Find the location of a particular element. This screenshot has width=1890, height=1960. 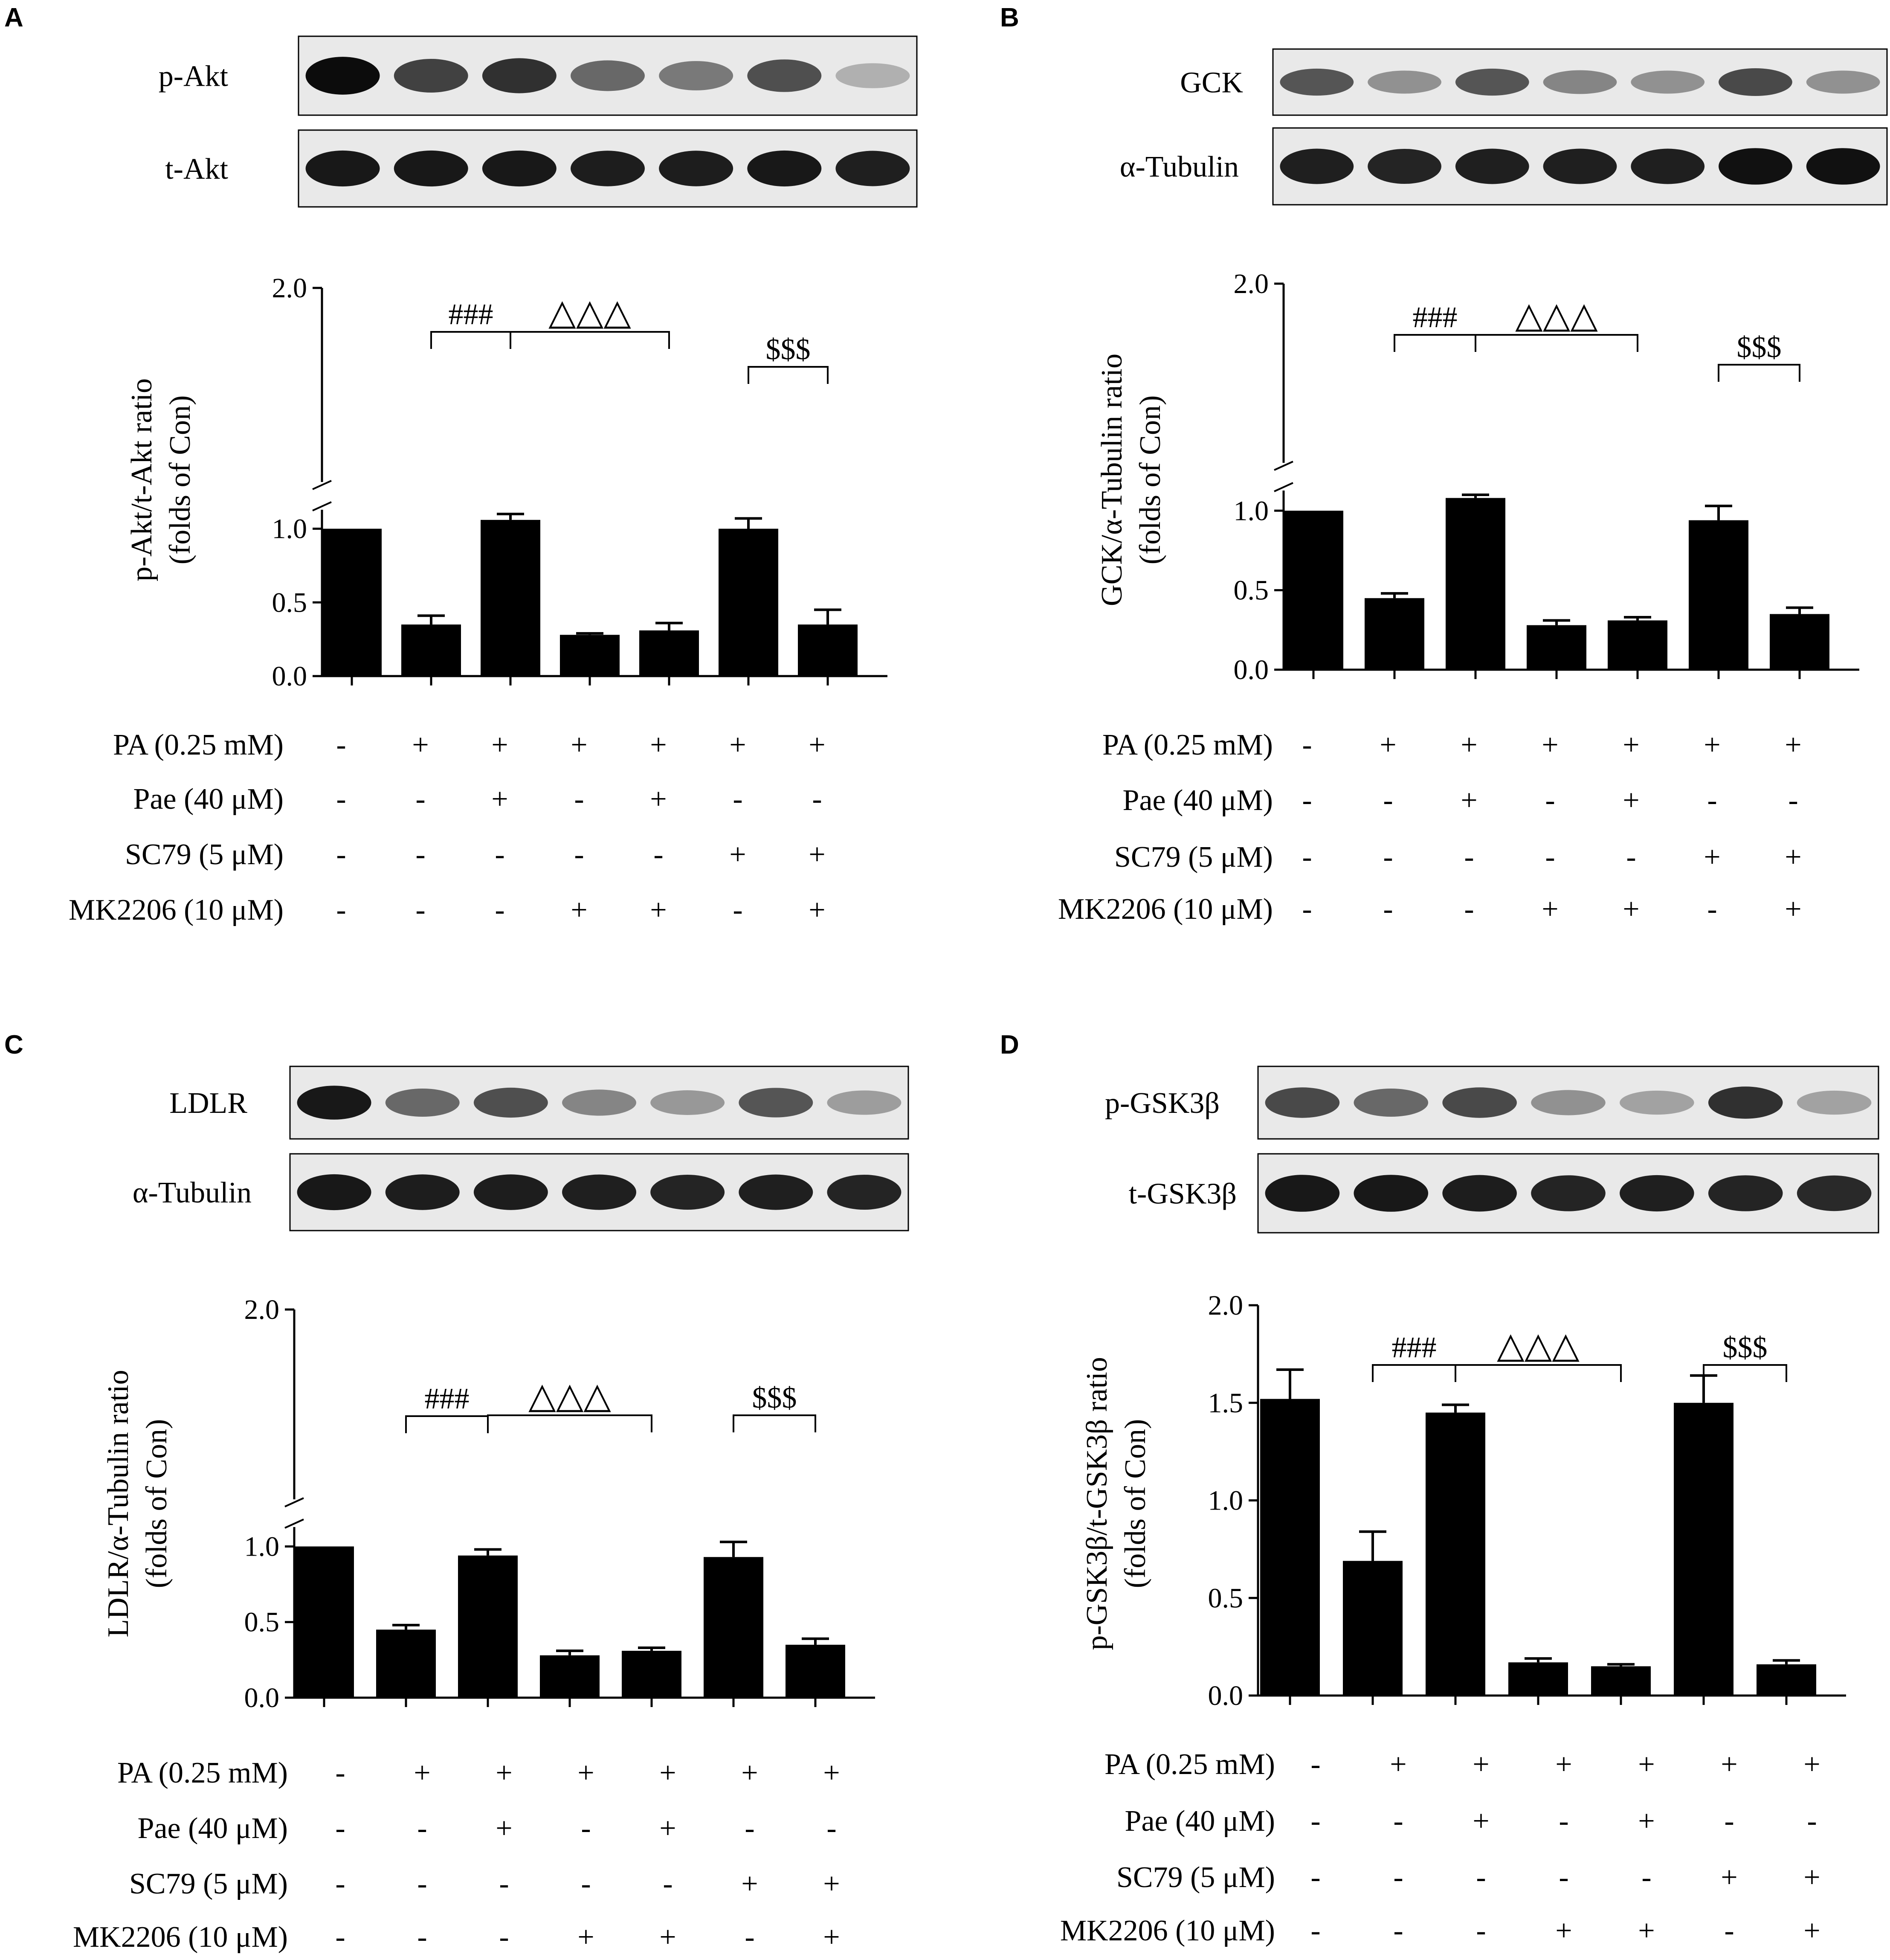

blot-row-label: p-GSK3β is located at coordinates (1162, 1103).